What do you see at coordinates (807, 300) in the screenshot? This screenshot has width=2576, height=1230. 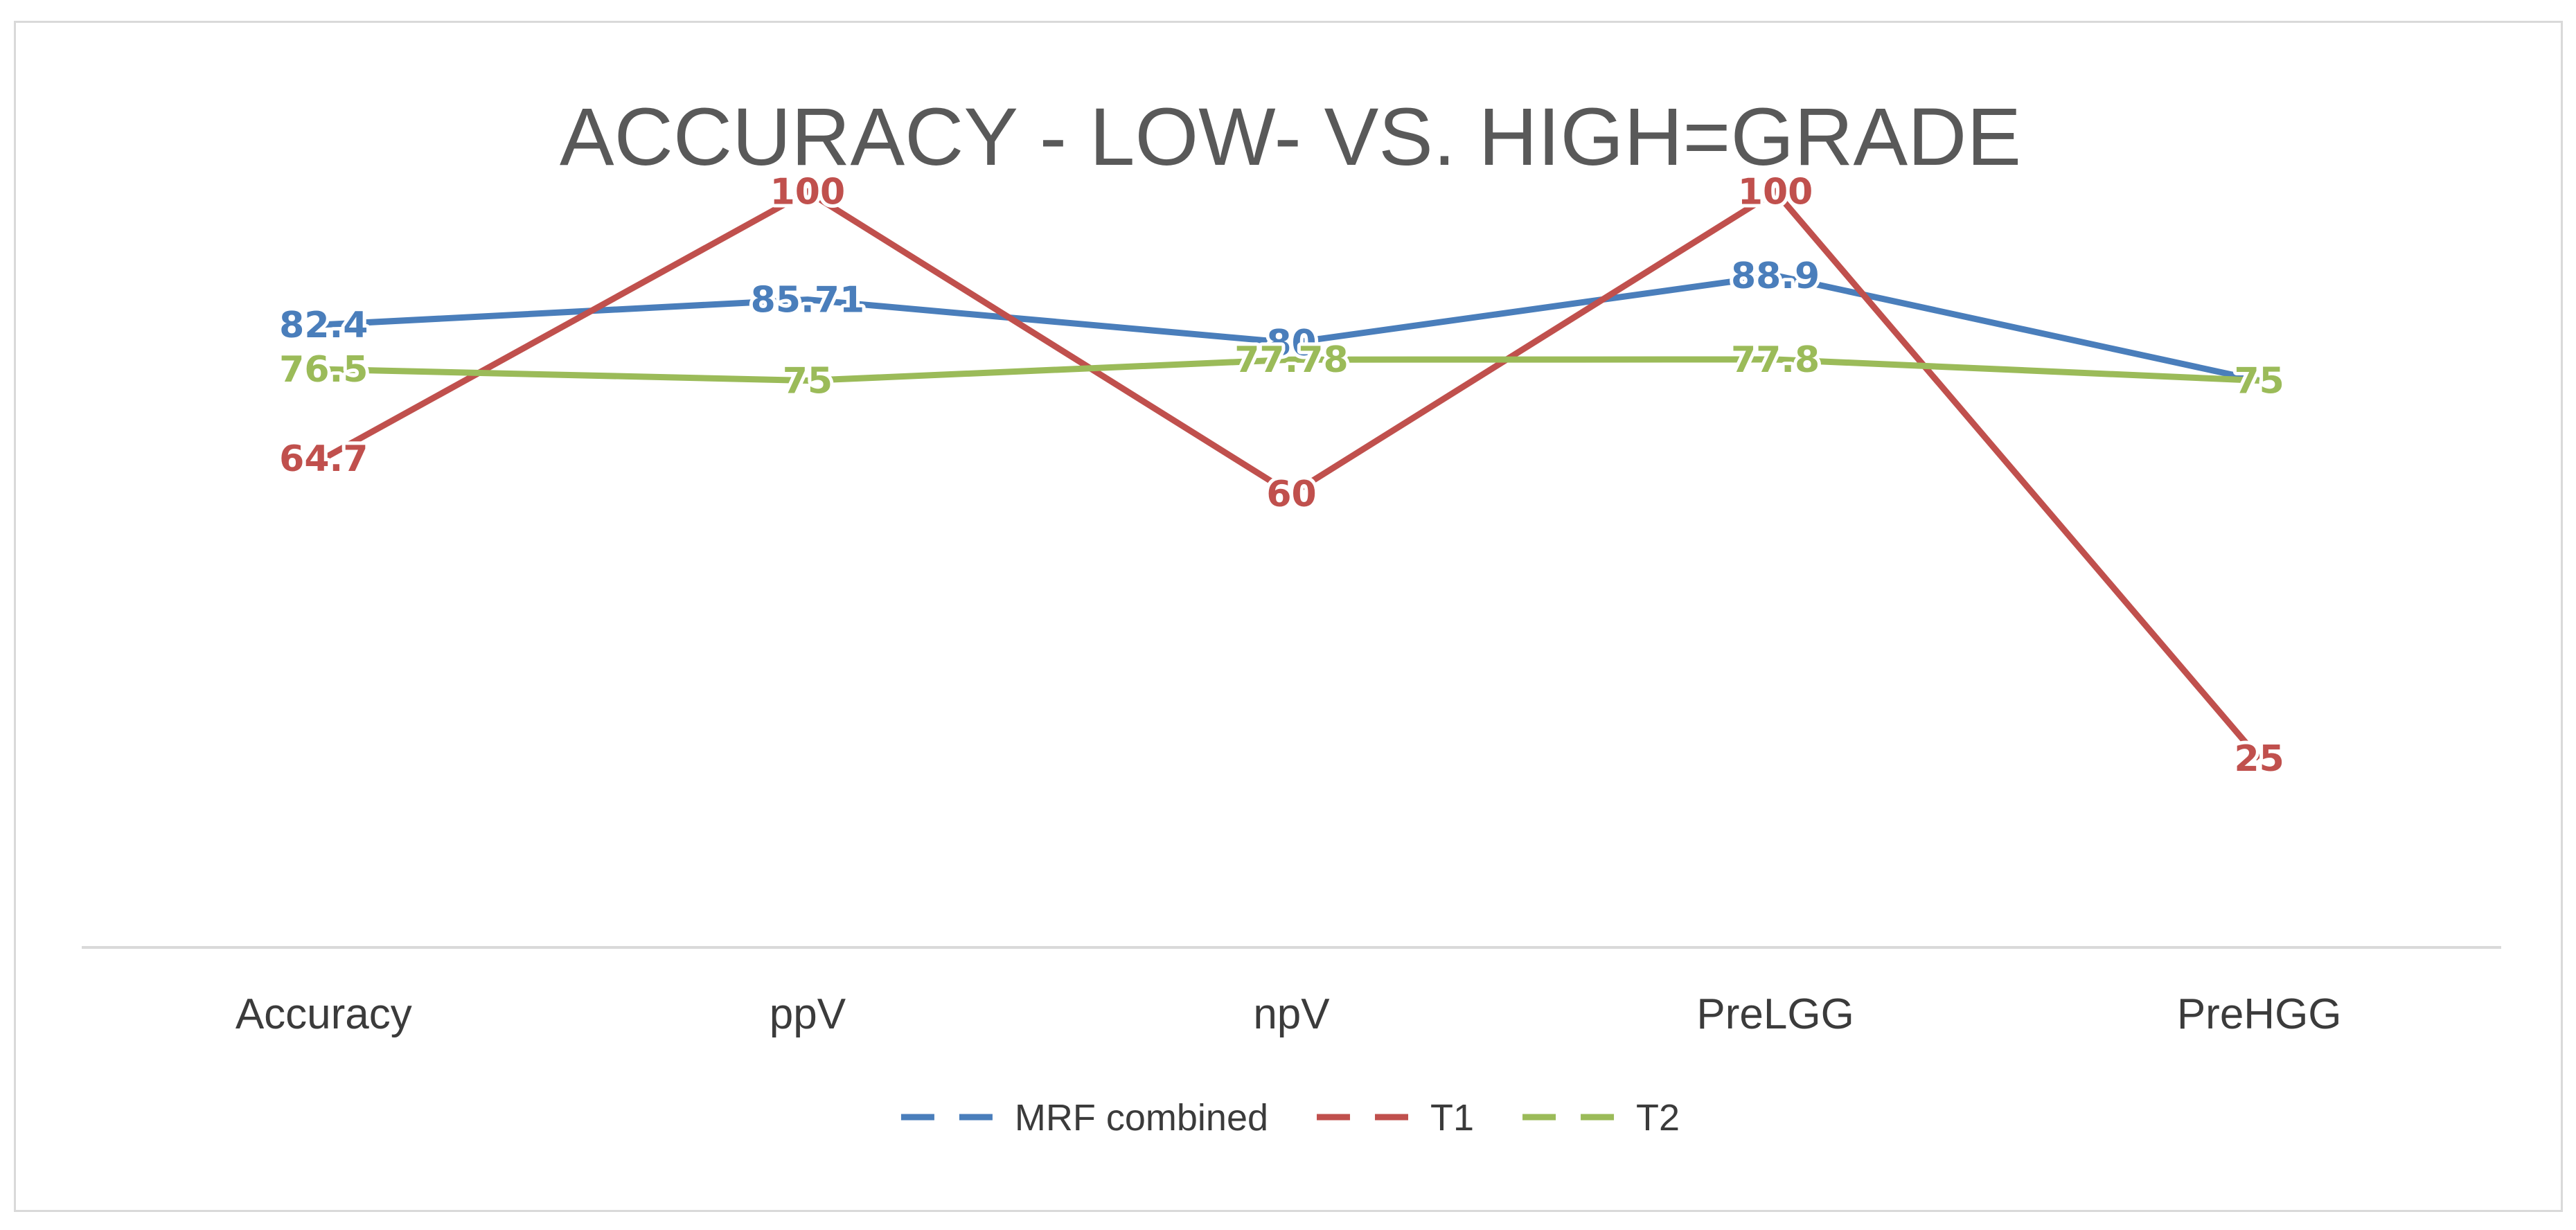 I see `data-label-mrf-combined-ppv: 85.71` at bounding box center [807, 300].